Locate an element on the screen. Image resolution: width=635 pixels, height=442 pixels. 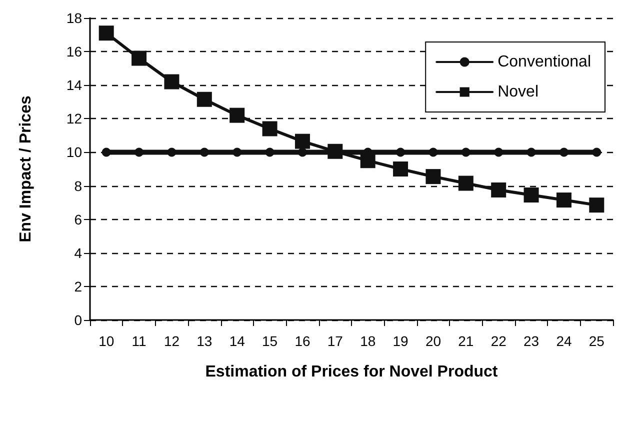
y-tick-label: 0 is located at coordinates (78, 320).